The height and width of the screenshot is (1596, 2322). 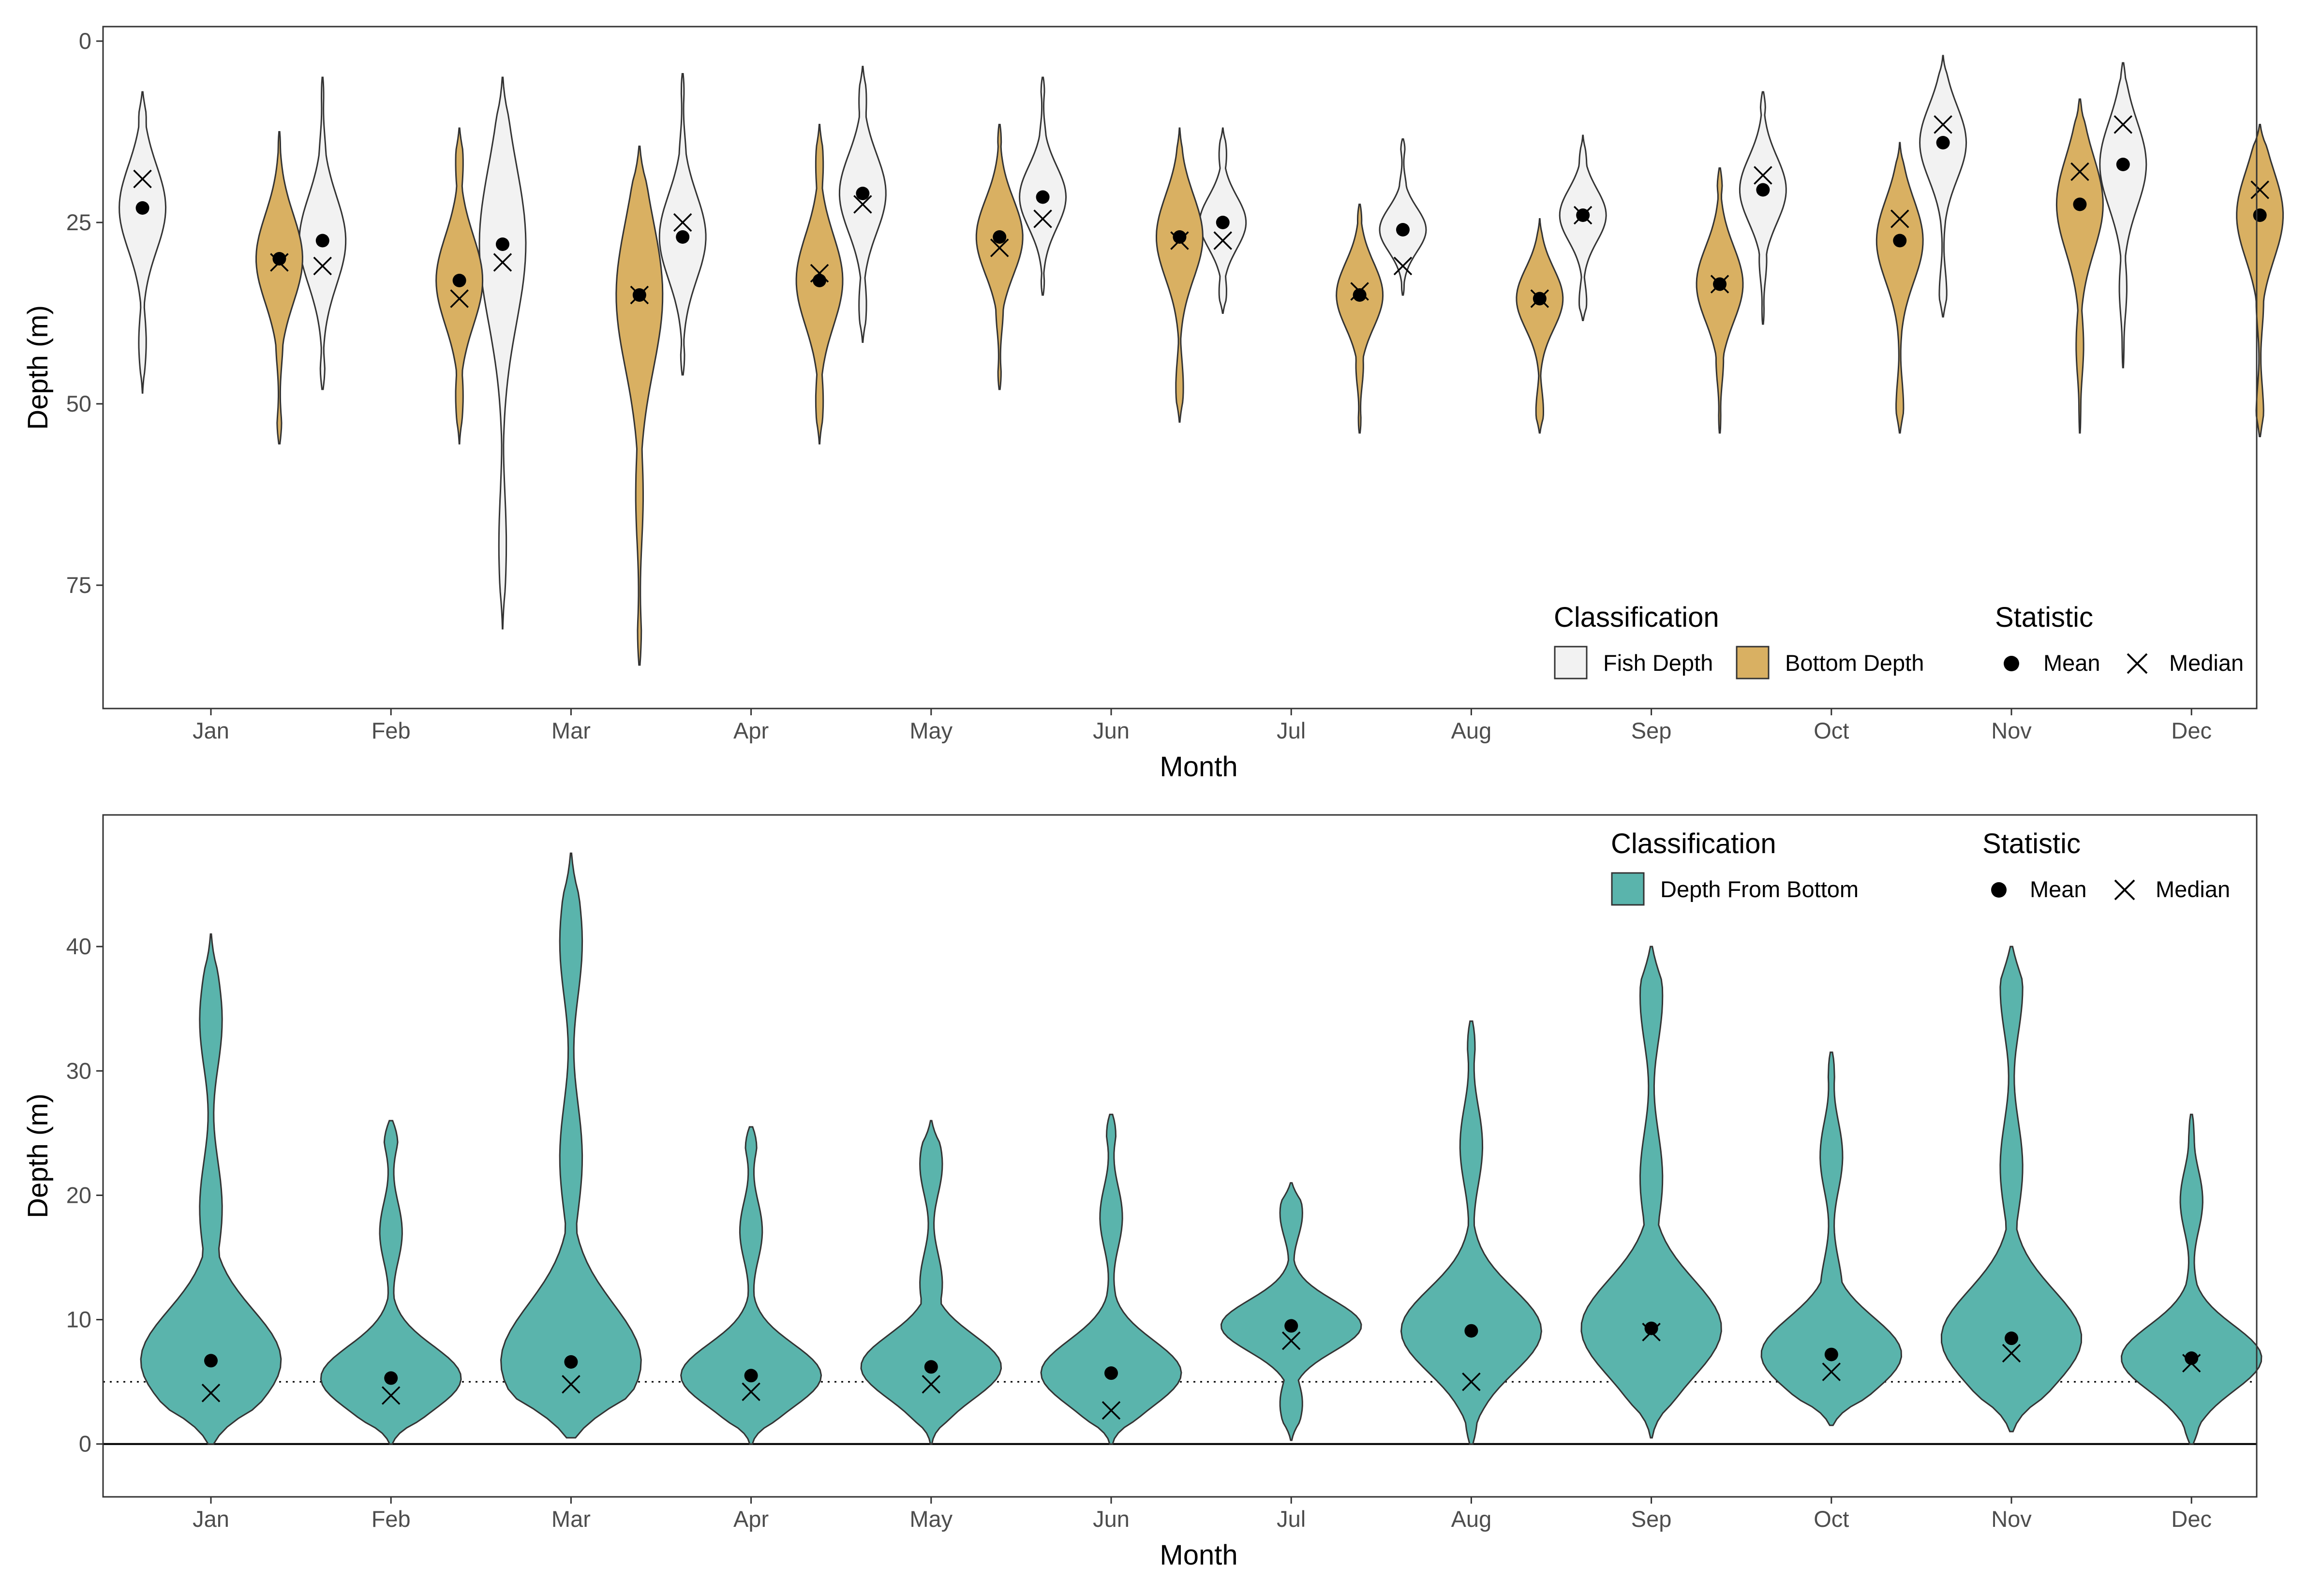 I want to click on x-tick-label: Sep, so click(x=1651, y=1519).